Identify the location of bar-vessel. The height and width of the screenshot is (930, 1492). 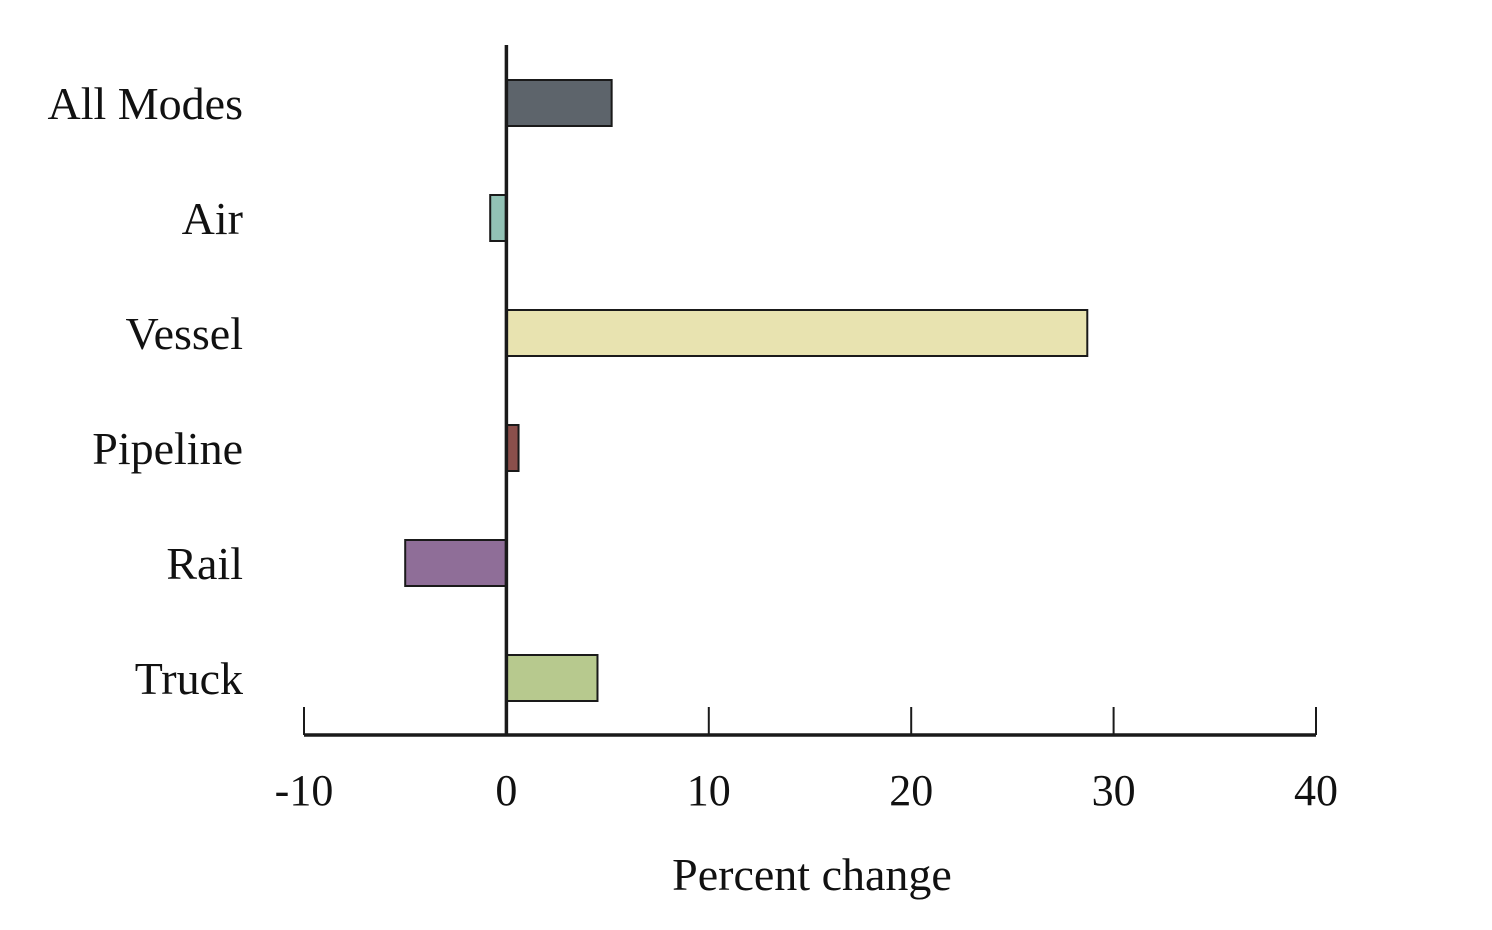
(797, 333).